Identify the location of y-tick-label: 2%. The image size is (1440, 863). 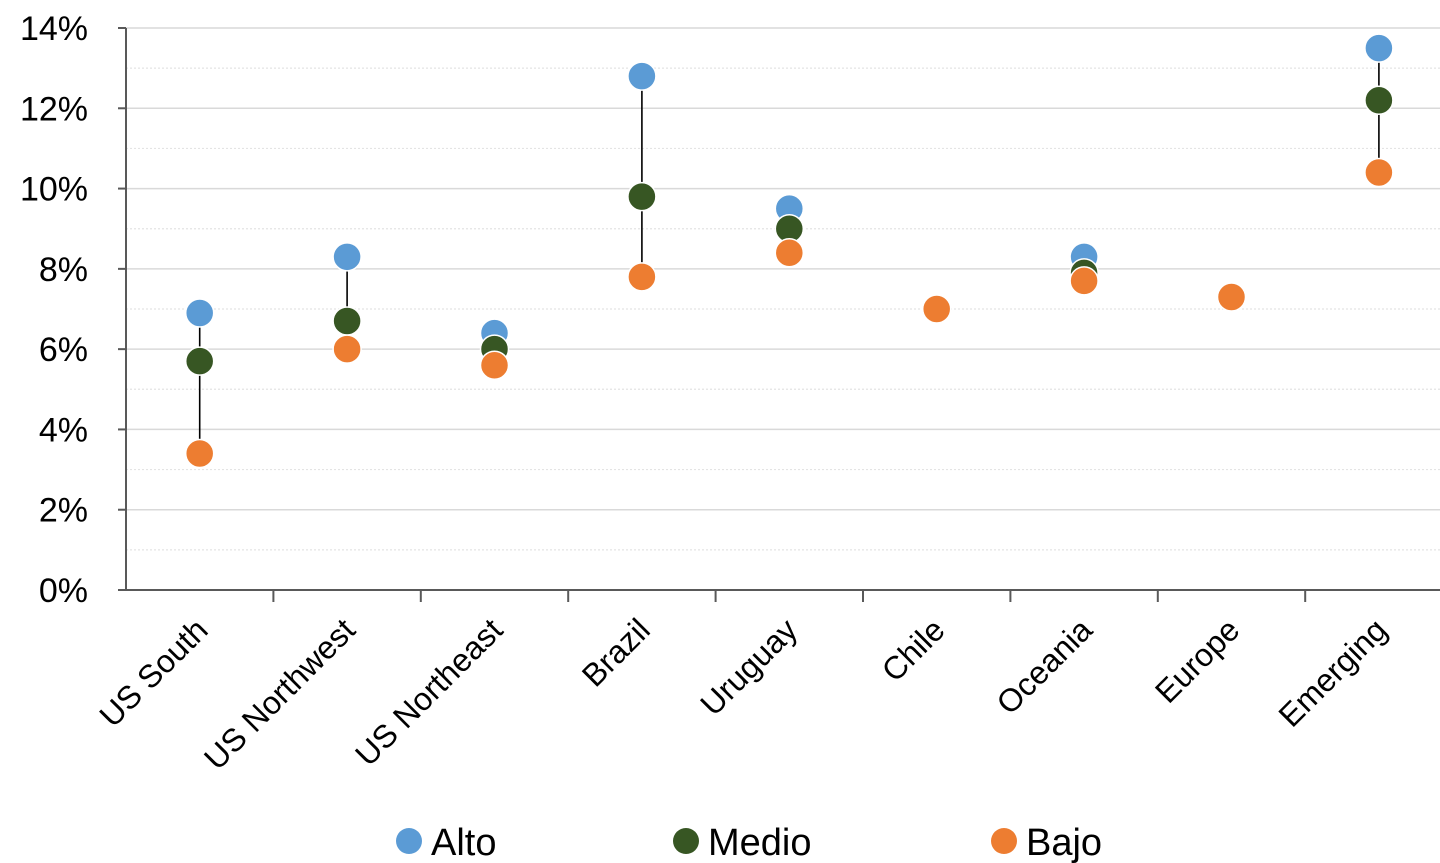
(63, 511).